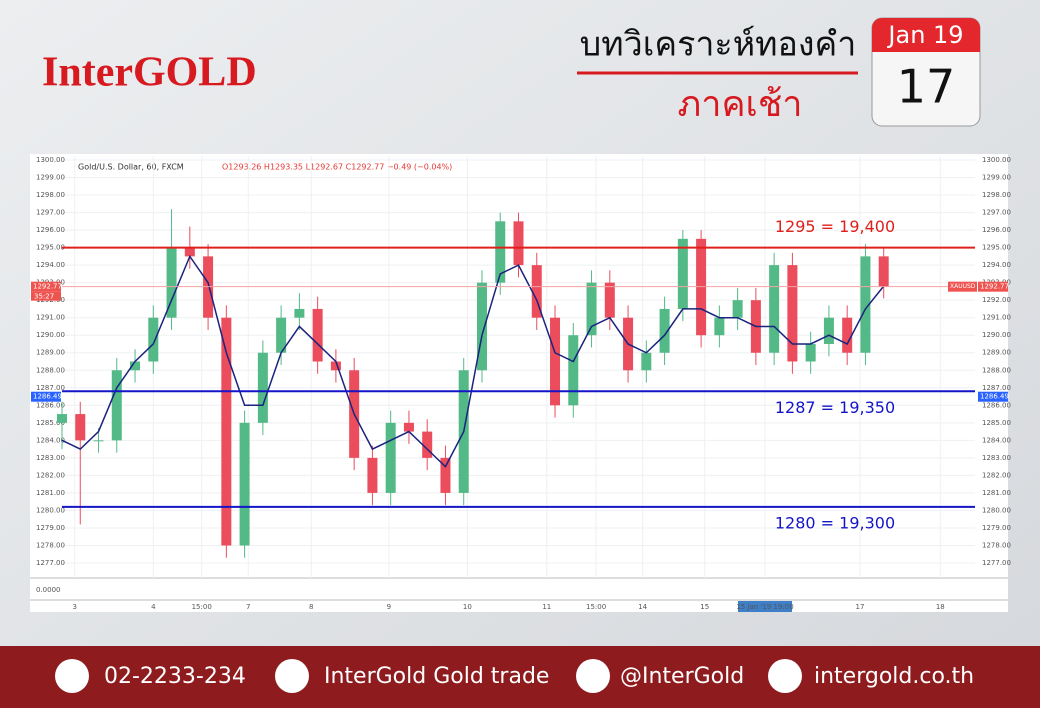 The image size is (1040, 708). What do you see at coordinates (292, 676) in the screenshot?
I see `facebook-icon` at bounding box center [292, 676].